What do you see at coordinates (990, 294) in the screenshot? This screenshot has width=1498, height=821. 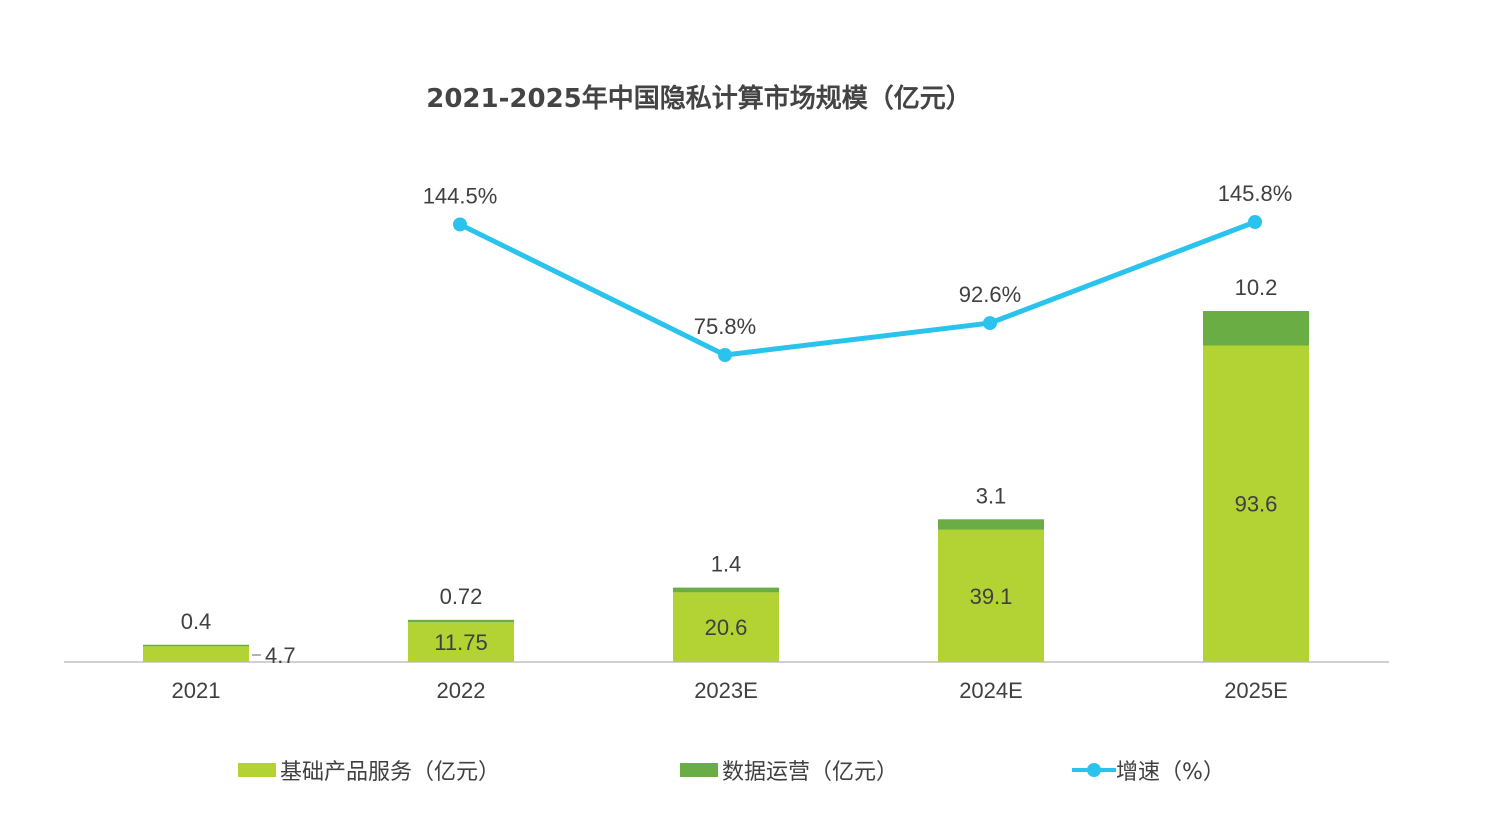 I see `data-label-growth: 92.6%` at bounding box center [990, 294].